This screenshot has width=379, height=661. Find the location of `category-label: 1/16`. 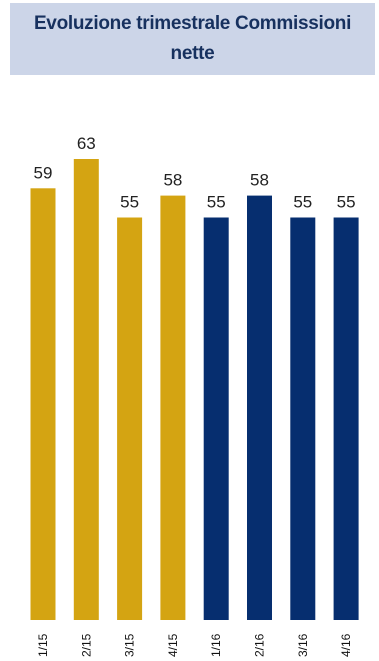

category-label: 1/16 is located at coordinates (216, 645).